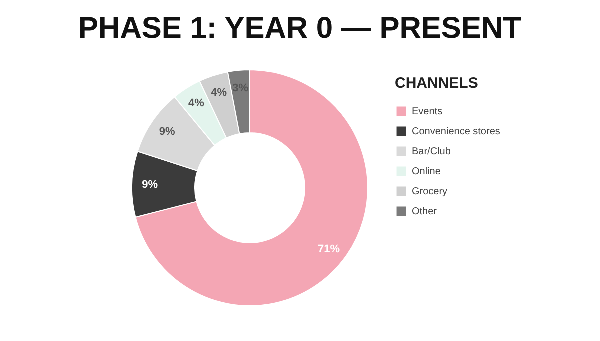 The image size is (600, 341). What do you see at coordinates (436, 83) in the screenshot?
I see `legend-title: CHANNELS` at bounding box center [436, 83].